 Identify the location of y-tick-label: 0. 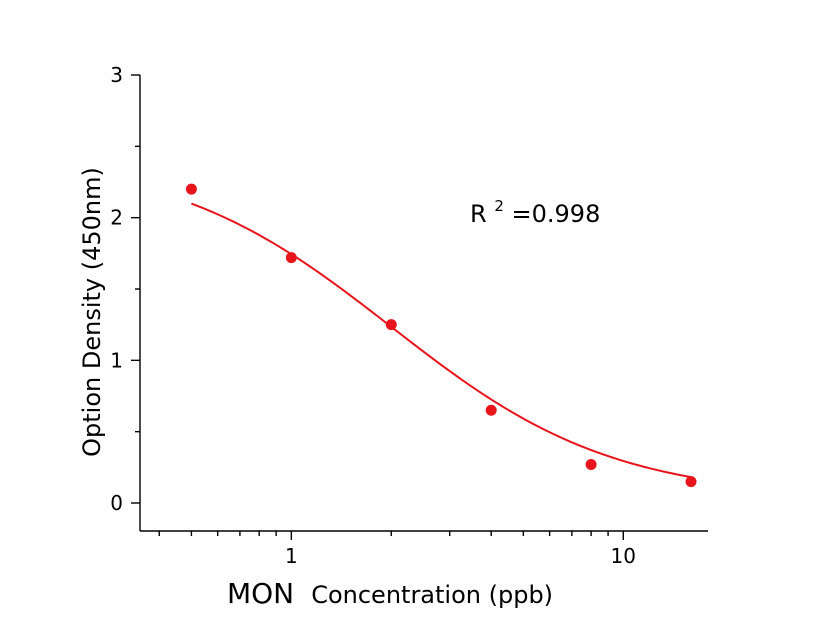
(116, 503).